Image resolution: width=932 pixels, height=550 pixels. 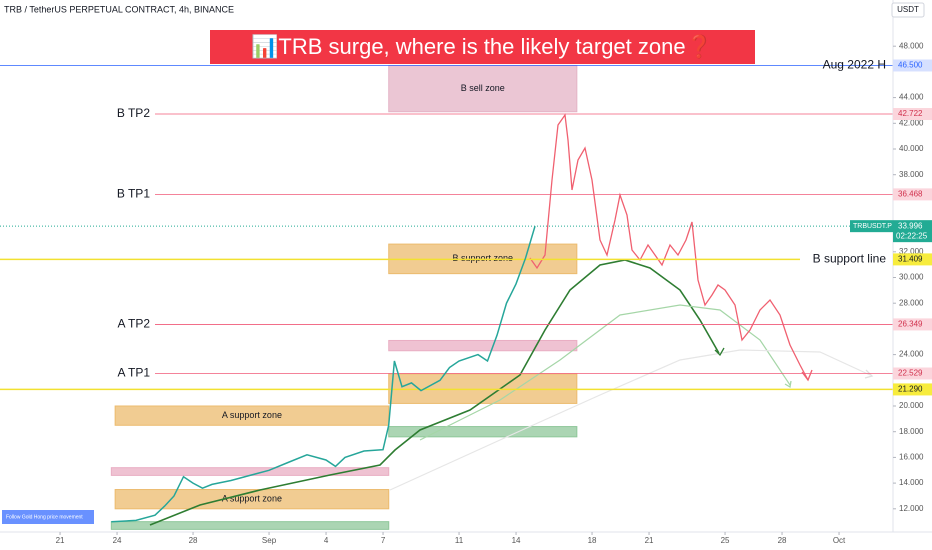 I want to click on x-tick-label: 24, so click(x=117, y=540).